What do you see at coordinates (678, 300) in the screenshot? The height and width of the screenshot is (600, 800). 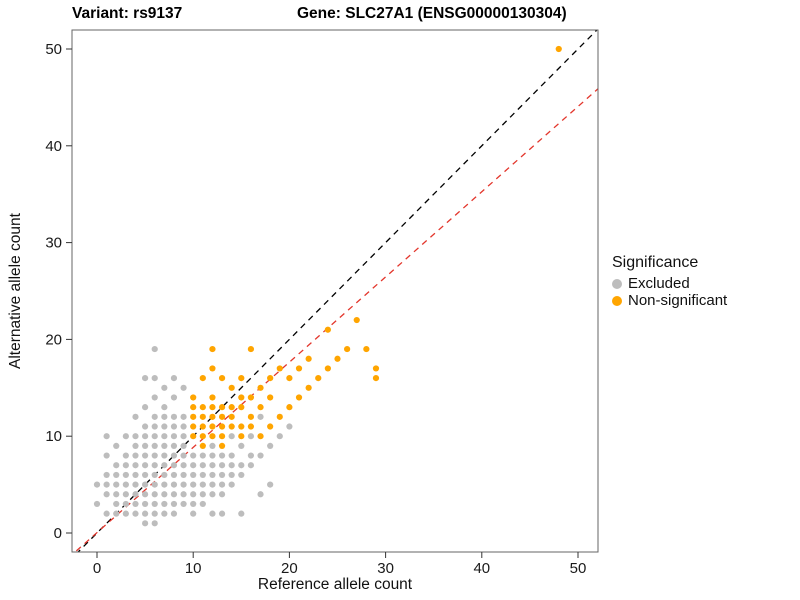 I see `legend-item-label: Non-significant` at bounding box center [678, 300].